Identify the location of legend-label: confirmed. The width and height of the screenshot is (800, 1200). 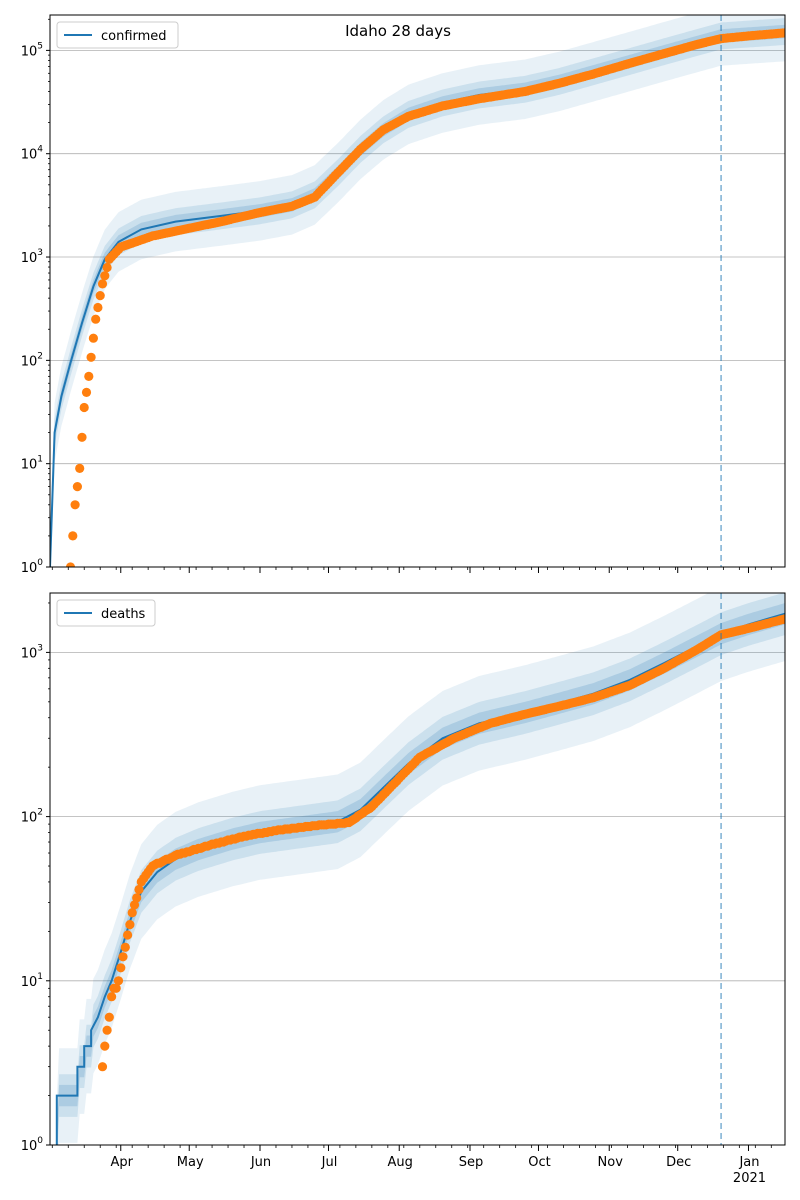
(134, 36).